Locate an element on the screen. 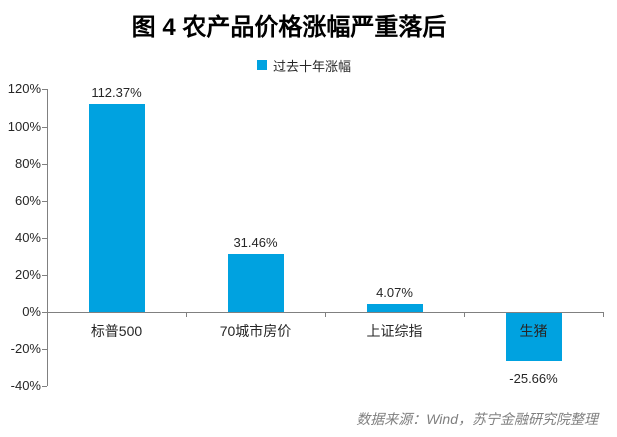 The height and width of the screenshot is (437, 617). chart-title: 图 4 农产品价格涨幅严重落后 is located at coordinates (289, 27).